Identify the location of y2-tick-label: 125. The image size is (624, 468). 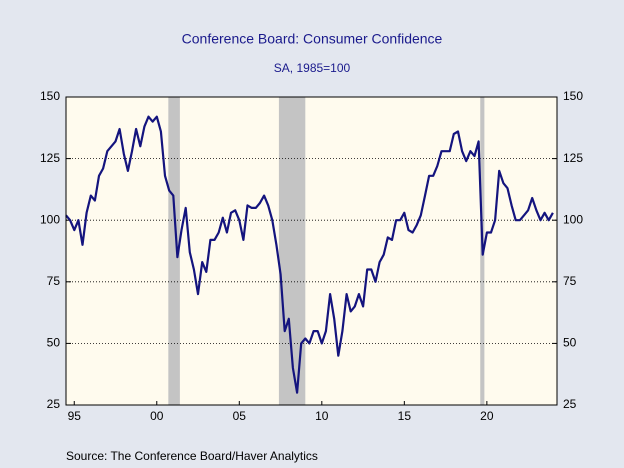
(573, 158).